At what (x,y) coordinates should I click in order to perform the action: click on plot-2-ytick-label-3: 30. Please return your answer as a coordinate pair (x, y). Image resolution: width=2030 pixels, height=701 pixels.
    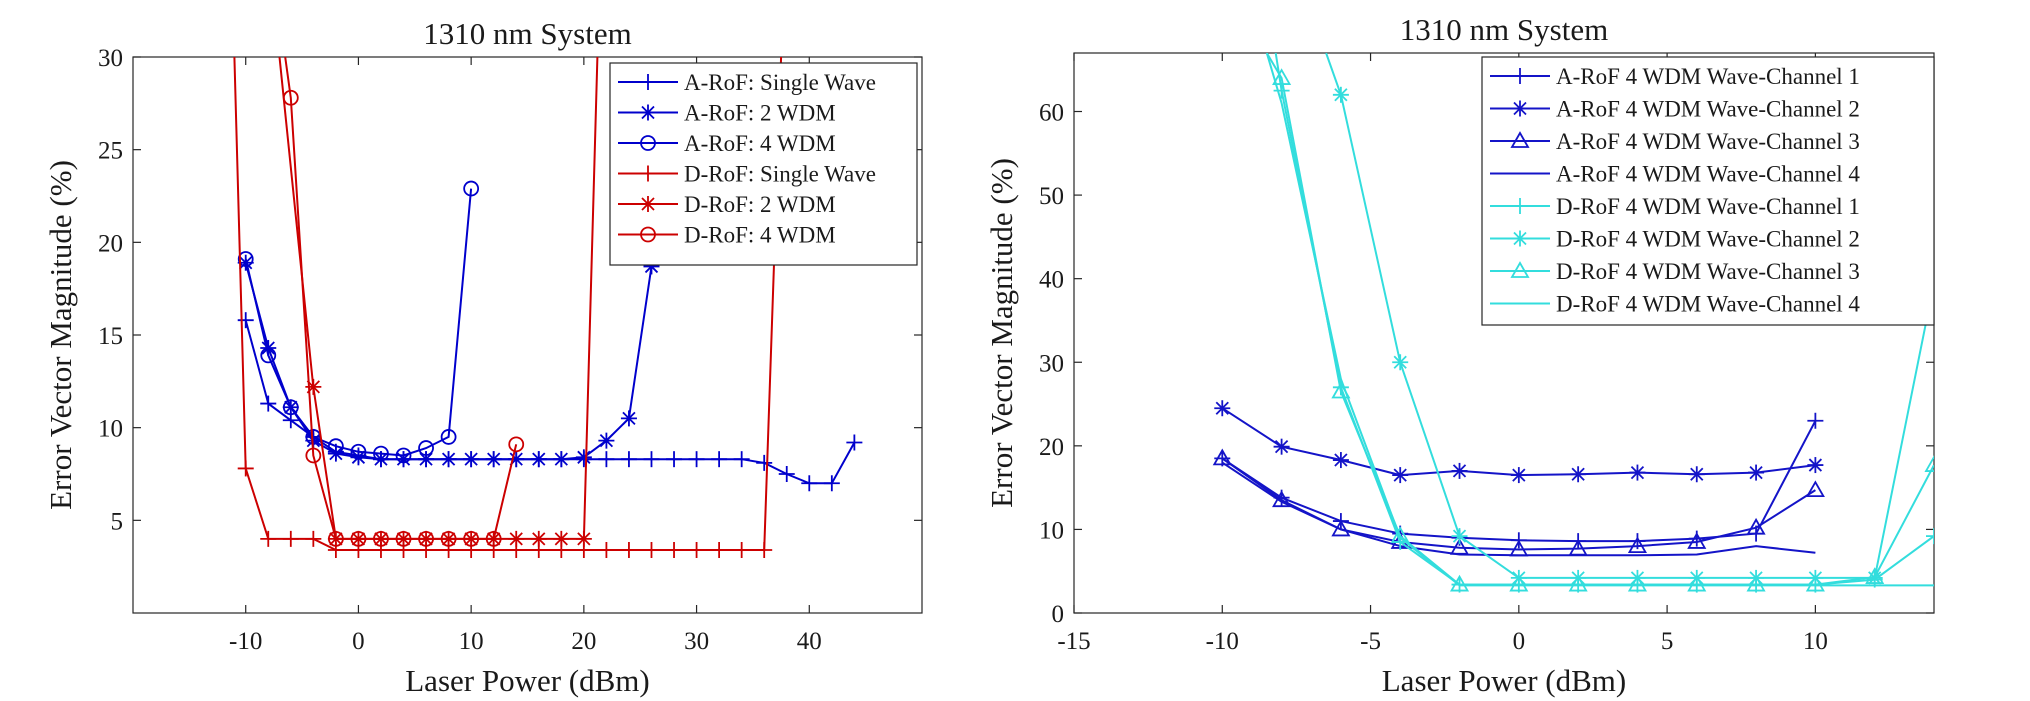
    Looking at the image, I should click on (1051, 363).